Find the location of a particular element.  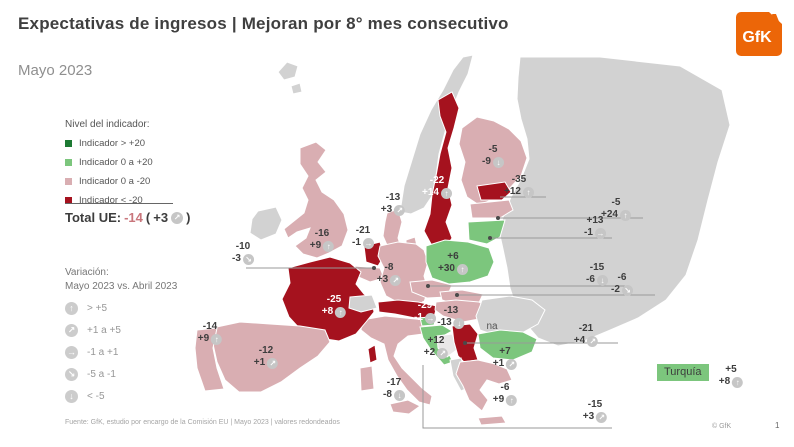

leader-dot-lithuania is located at coordinates (490, 238).